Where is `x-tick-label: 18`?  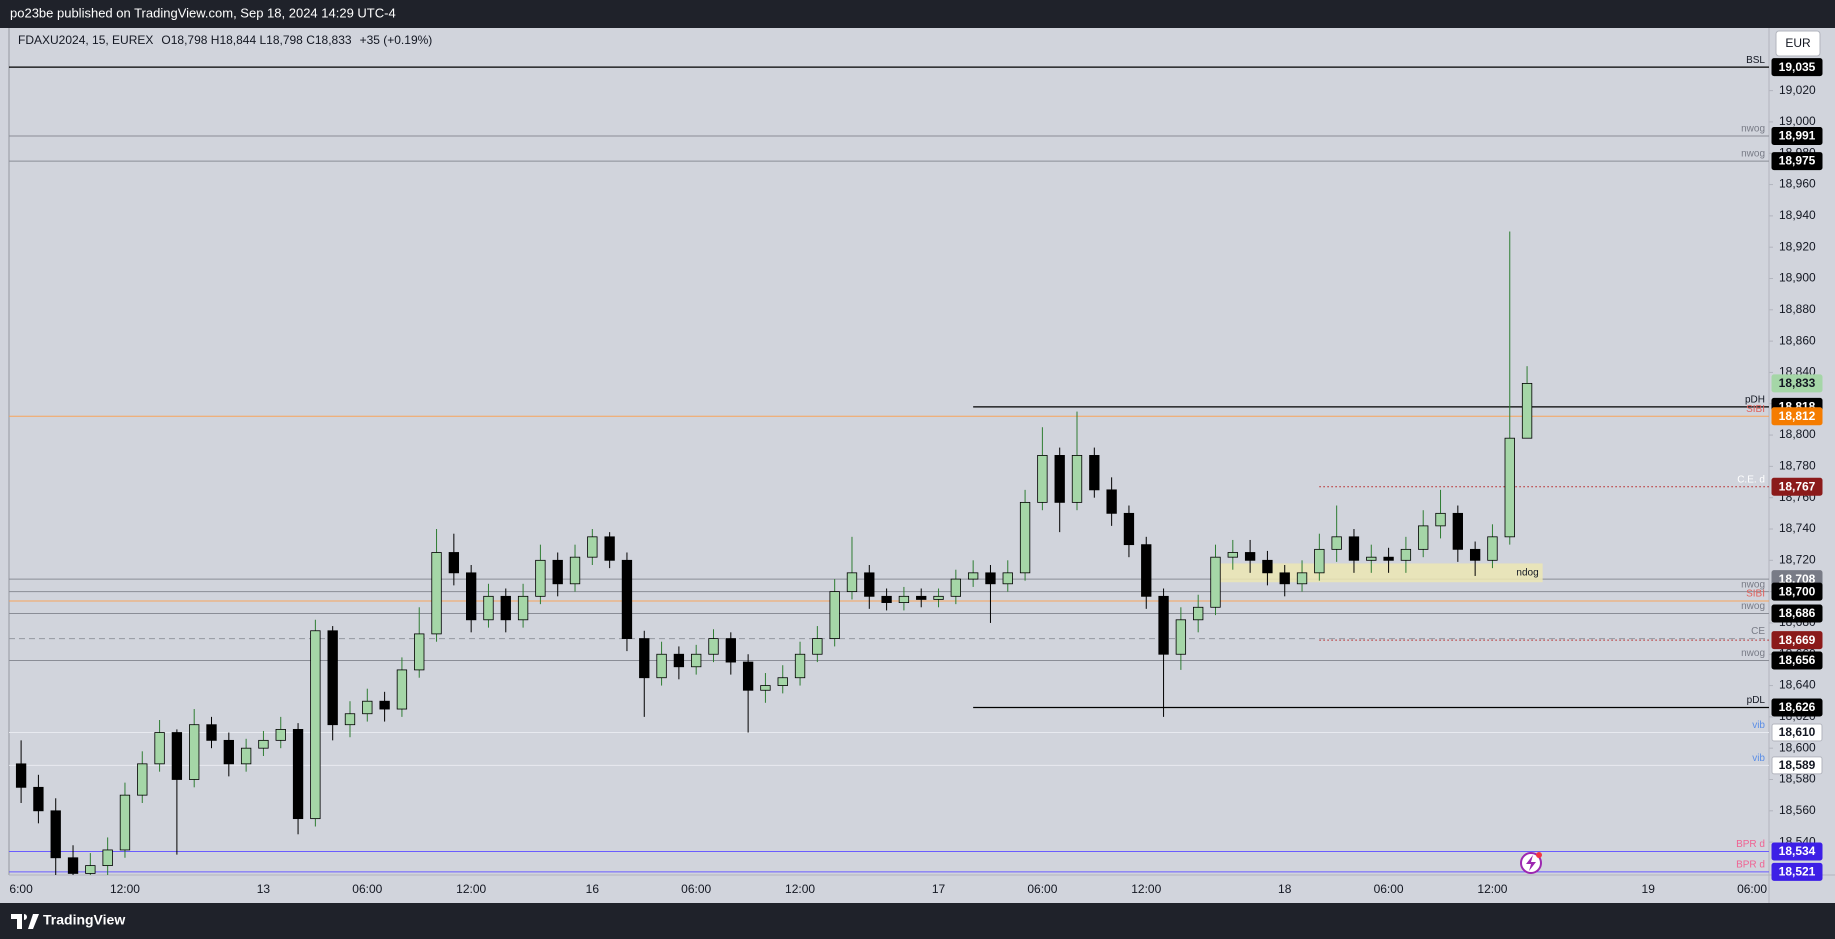 x-tick-label: 18 is located at coordinates (1285, 889).